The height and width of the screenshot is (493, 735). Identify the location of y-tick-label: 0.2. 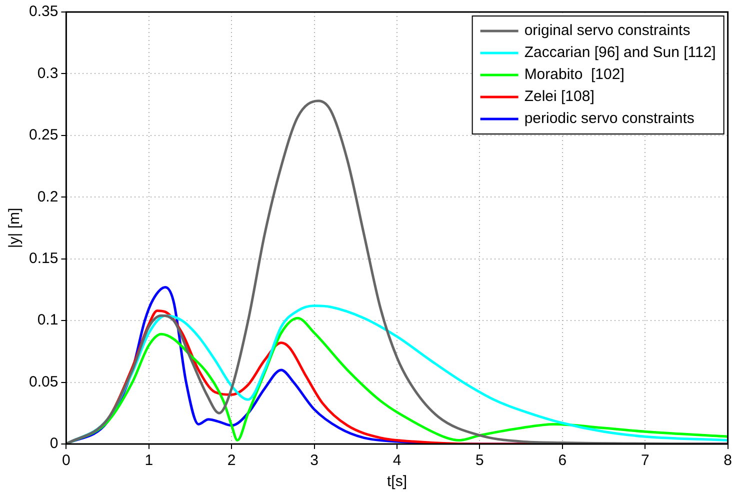
(47, 197).